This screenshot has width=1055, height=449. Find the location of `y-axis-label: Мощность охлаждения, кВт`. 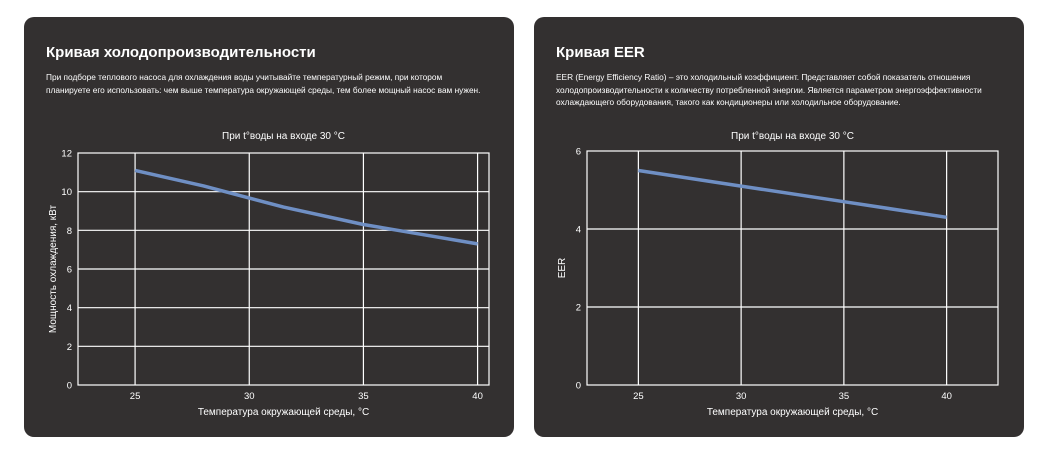

y-axis-label: Мощность охлаждения, кВт is located at coordinates (53, 268).